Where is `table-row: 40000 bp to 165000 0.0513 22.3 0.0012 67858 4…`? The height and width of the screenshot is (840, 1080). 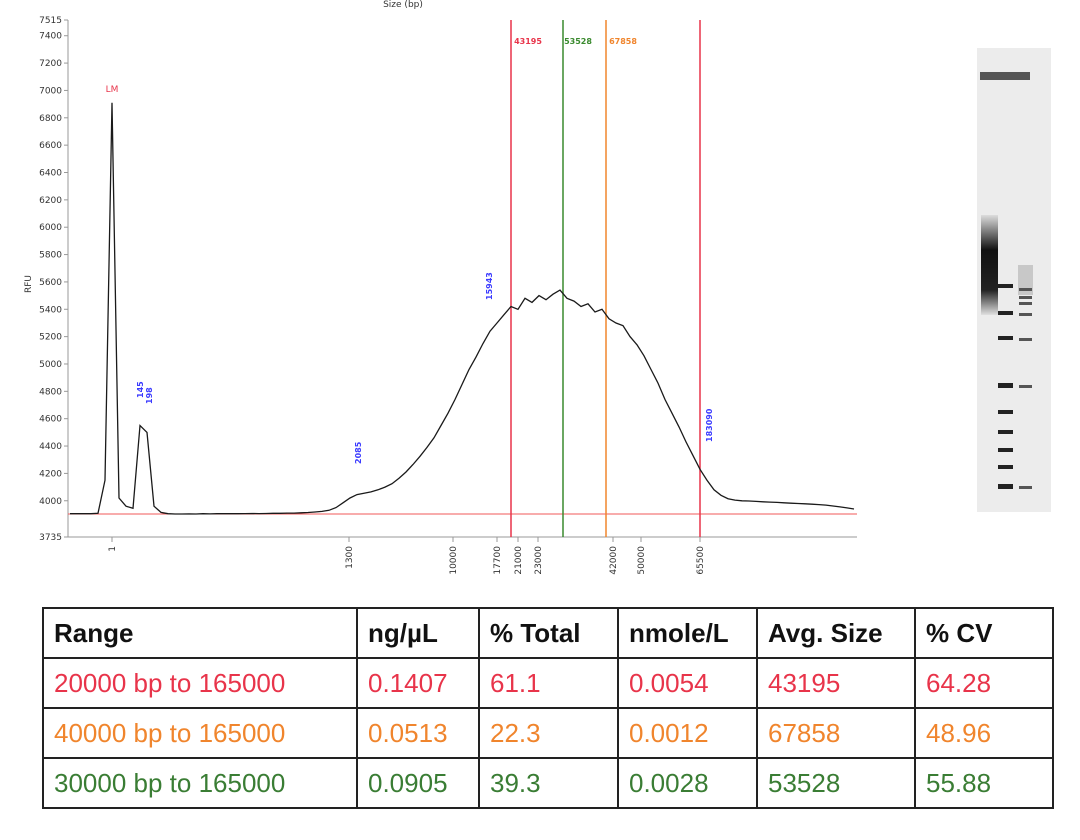
table-row: 40000 bp to 165000 0.0513 22.3 0.0012 67858 4… is located at coordinates (548, 733).